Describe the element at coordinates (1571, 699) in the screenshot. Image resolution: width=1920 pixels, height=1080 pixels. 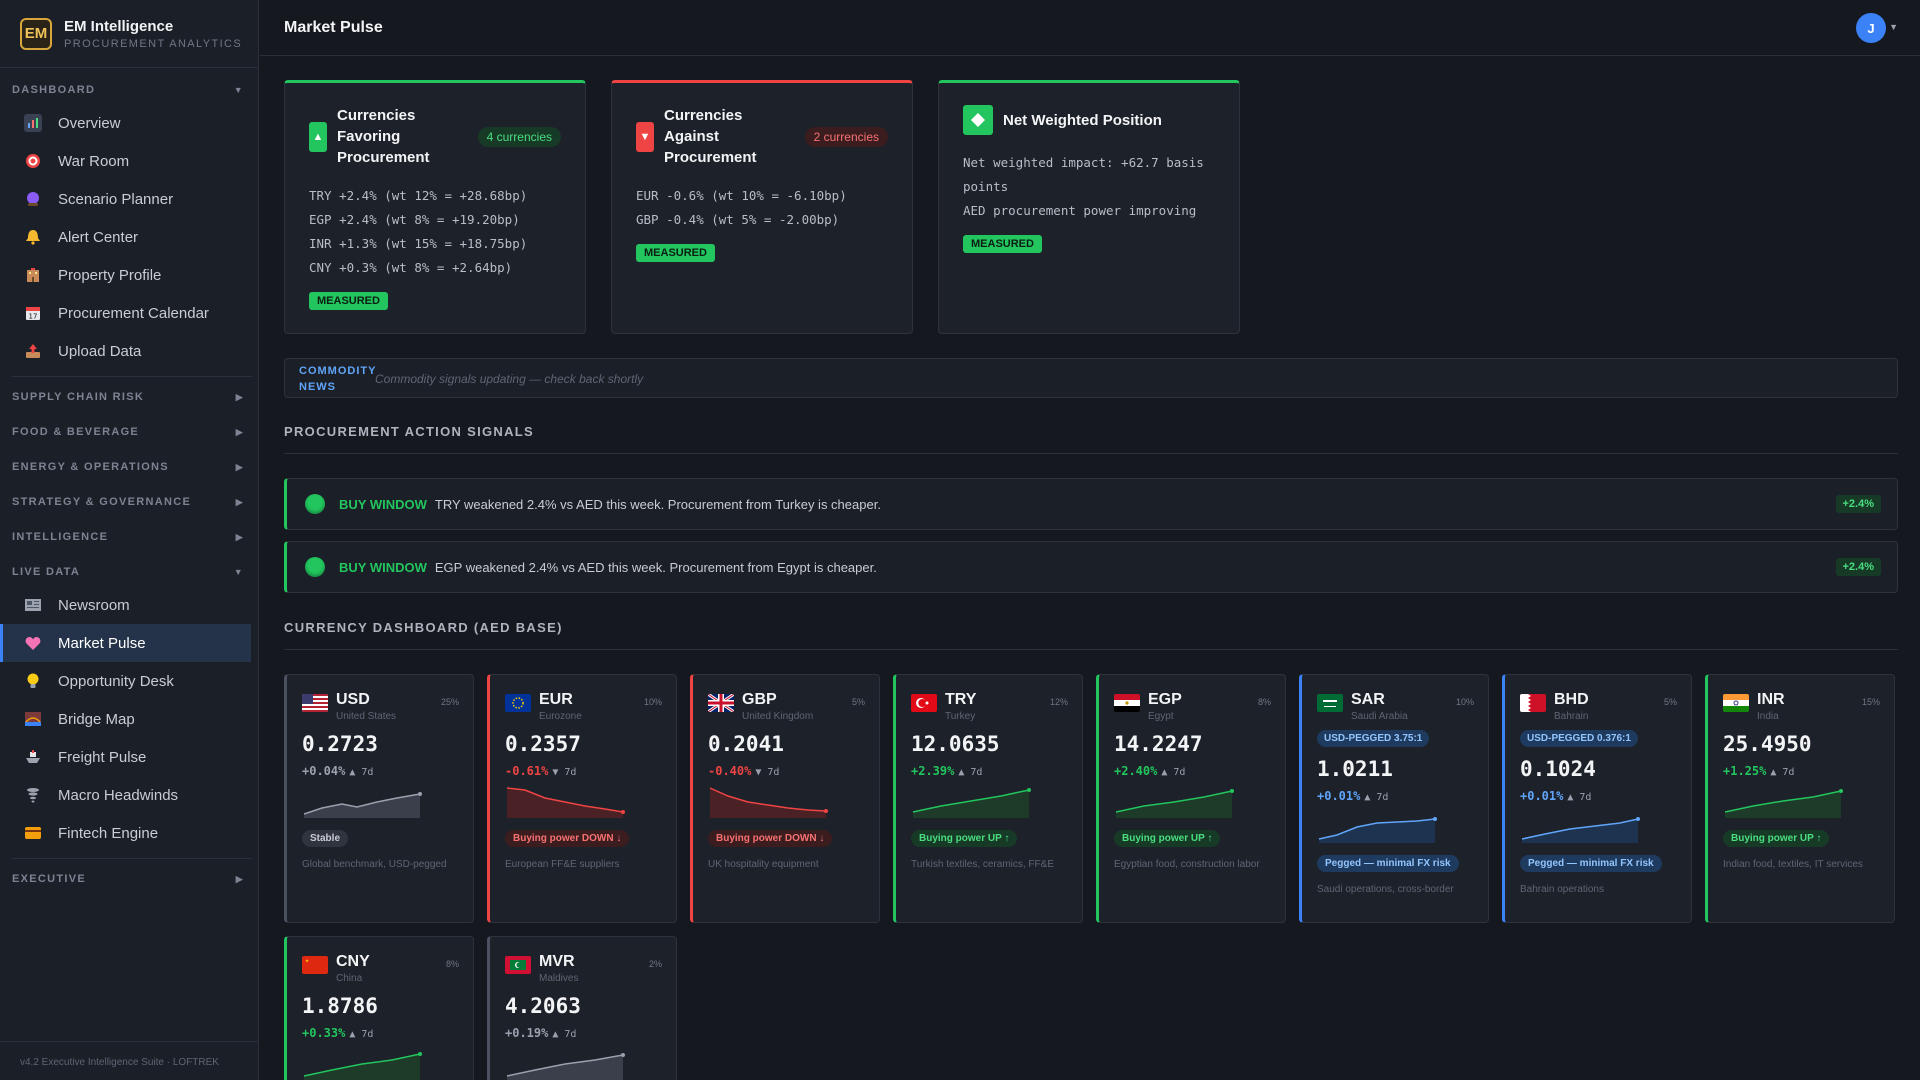
I see `currency-code: BHD` at that location.